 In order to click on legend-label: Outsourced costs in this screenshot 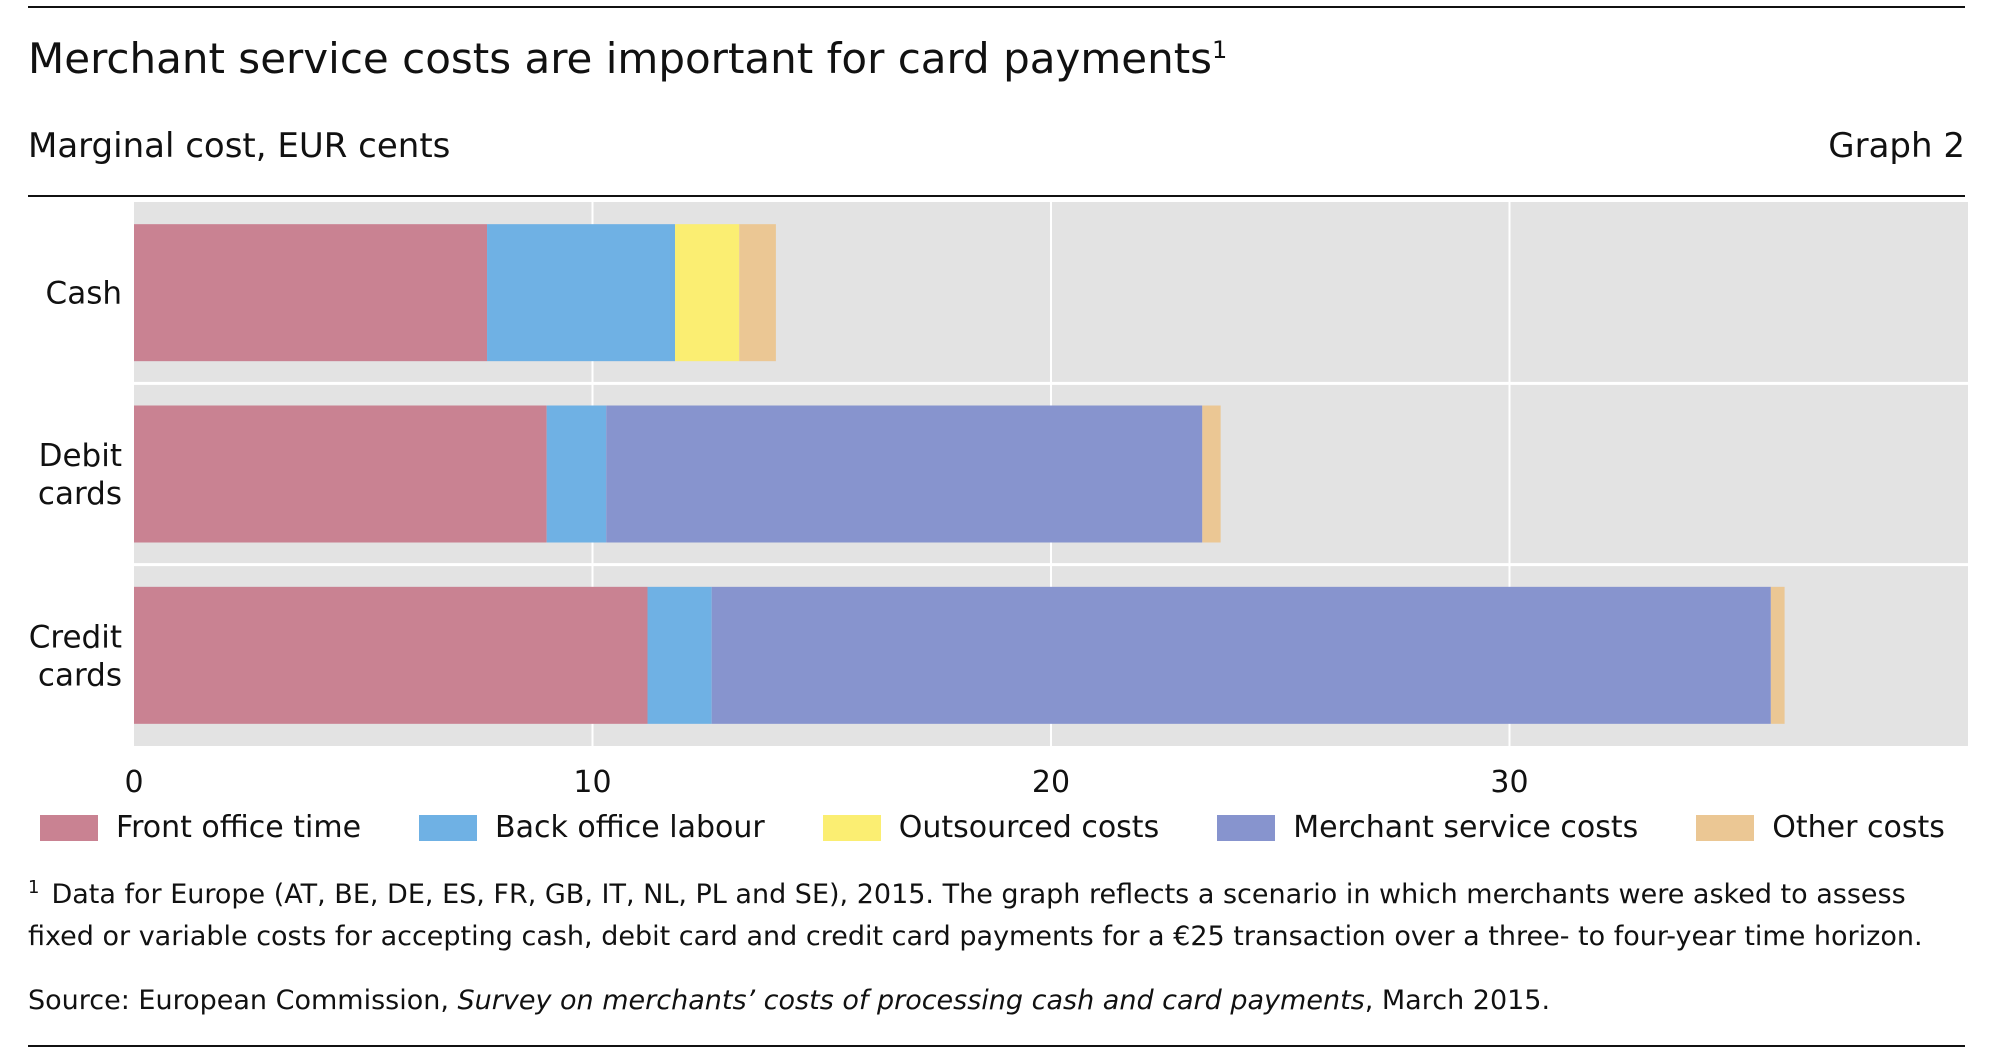, I will do `click(1029, 827)`.